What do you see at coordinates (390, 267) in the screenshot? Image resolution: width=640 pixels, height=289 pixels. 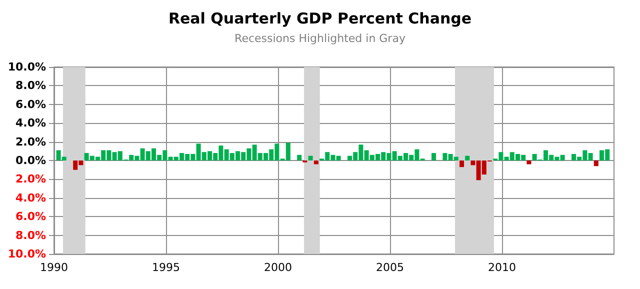 I see `x-tick-label: 2005` at bounding box center [390, 267].